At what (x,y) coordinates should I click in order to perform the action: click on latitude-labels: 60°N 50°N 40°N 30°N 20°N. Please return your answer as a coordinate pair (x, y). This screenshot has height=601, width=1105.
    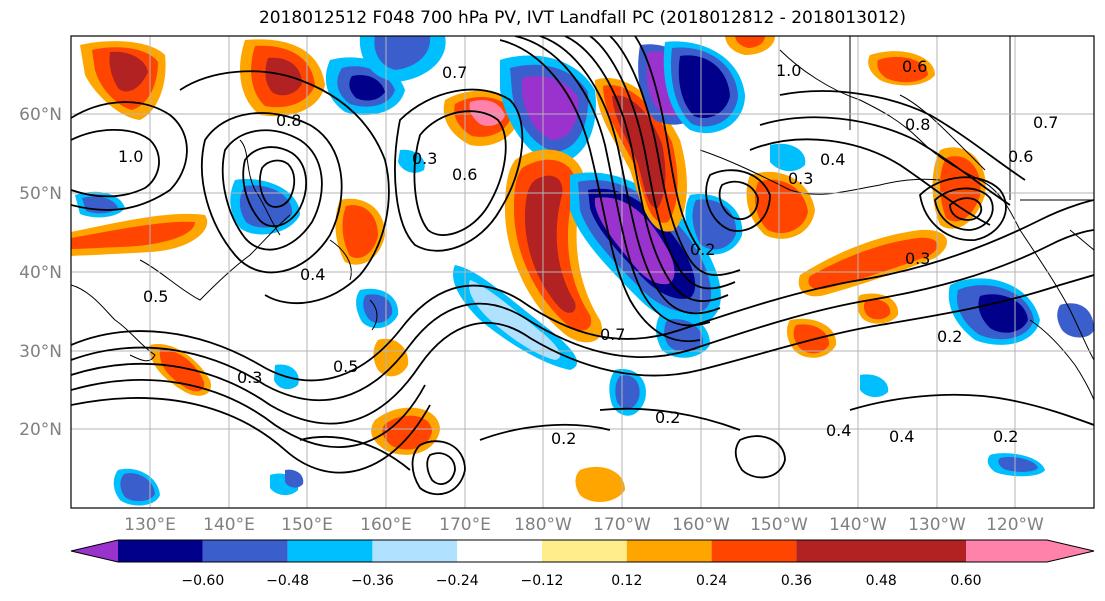
    Looking at the image, I should click on (40, 272).